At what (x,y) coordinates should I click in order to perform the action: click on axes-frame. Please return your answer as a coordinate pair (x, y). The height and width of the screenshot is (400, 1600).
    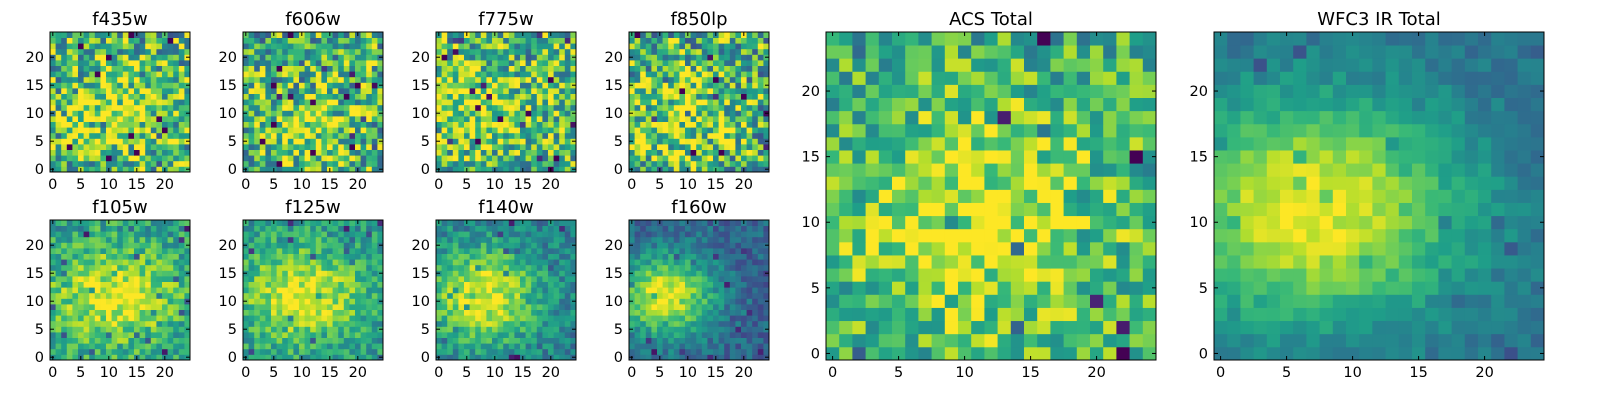
    Looking at the image, I should click on (699, 102).